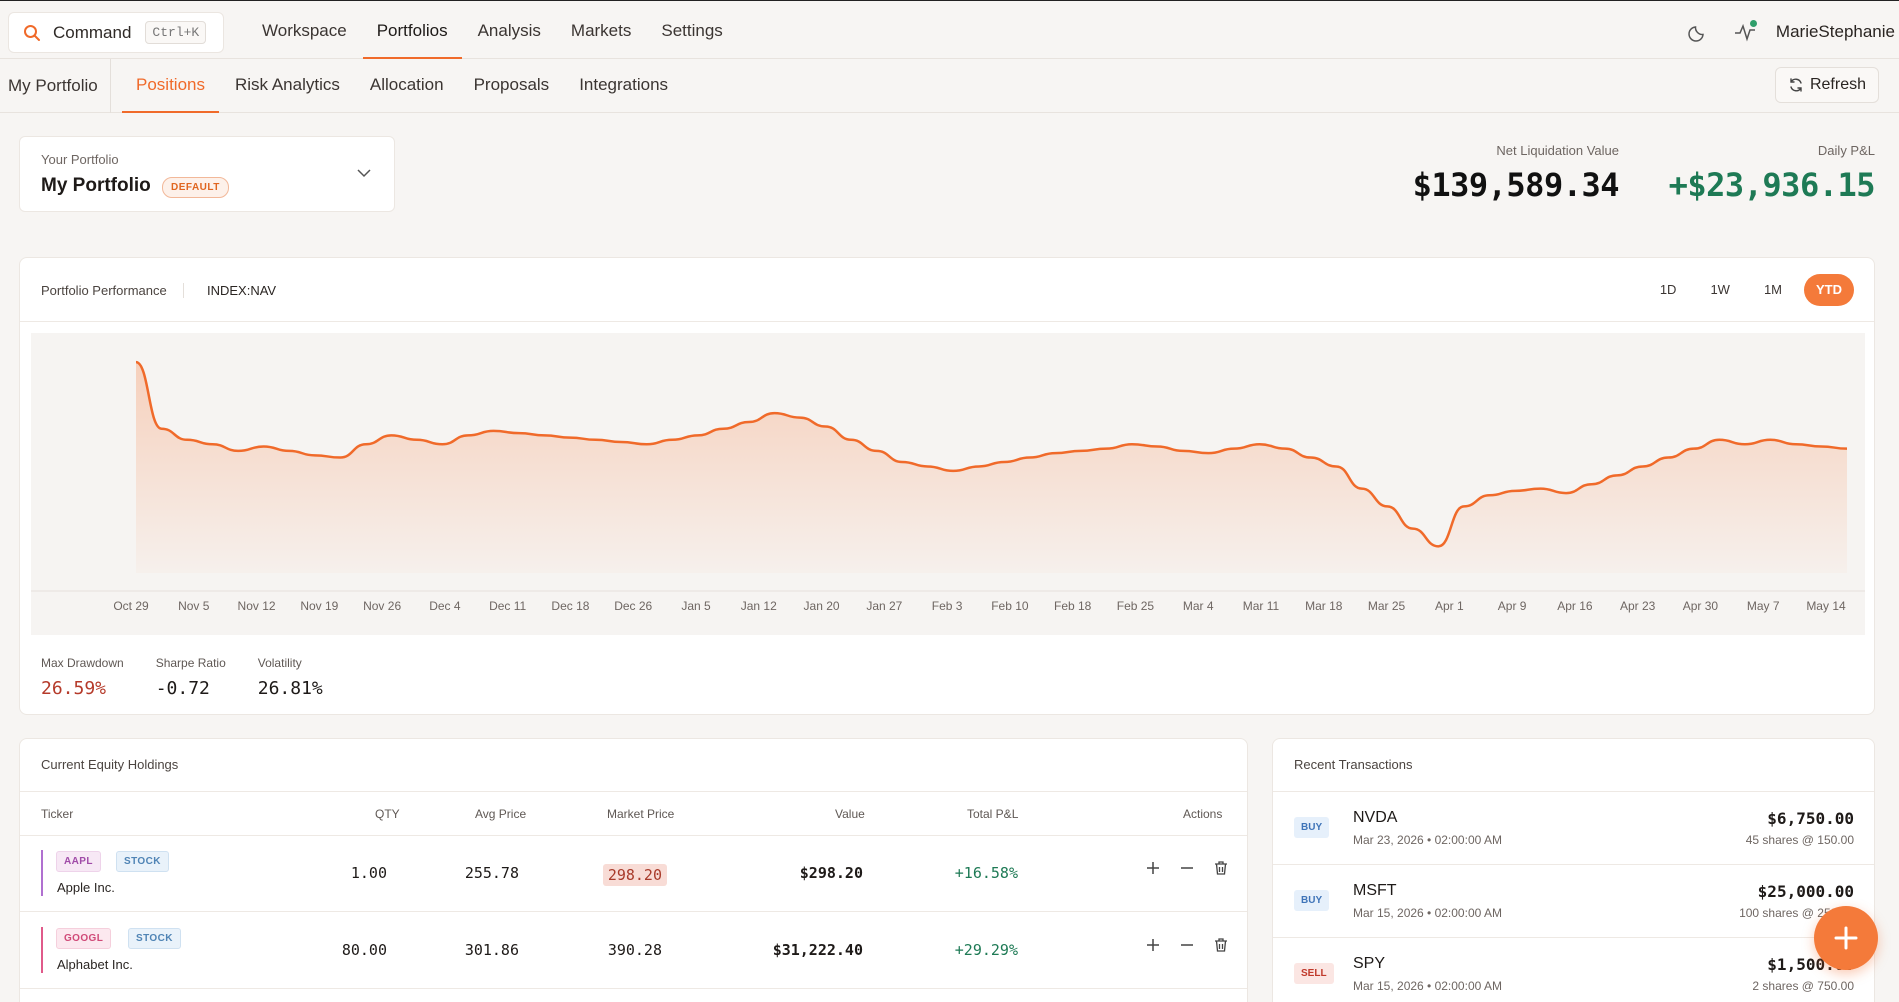 The height and width of the screenshot is (1002, 1899). Describe the element at coordinates (194, 606) in the screenshot. I see `x-tick-label: Nov 5` at that location.